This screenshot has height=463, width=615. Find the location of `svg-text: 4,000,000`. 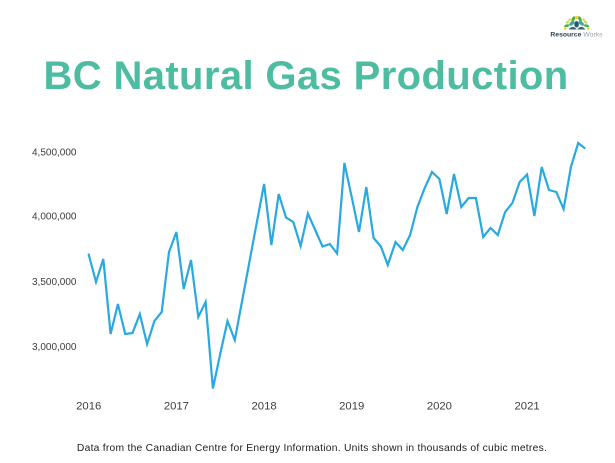

svg-text: 4,000,000 is located at coordinates (54, 217).